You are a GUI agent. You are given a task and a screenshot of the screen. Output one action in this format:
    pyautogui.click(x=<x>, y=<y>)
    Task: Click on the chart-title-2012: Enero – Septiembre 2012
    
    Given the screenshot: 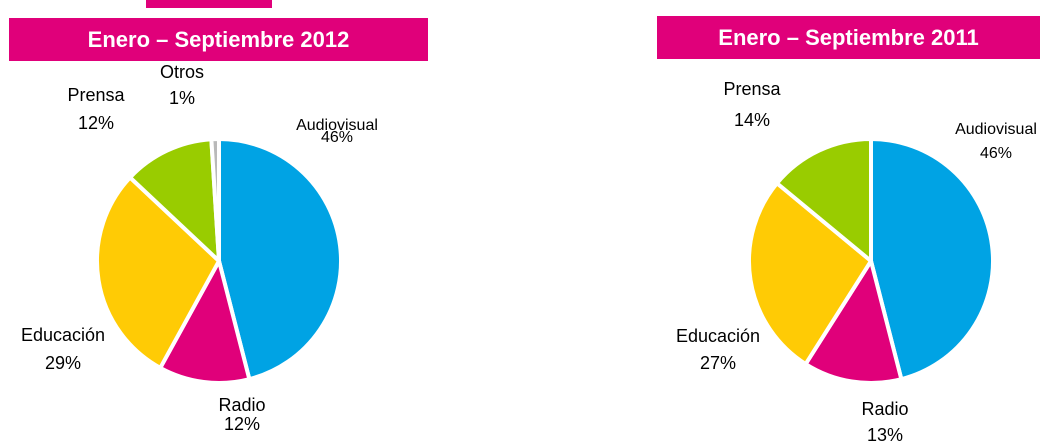 What is the action you would take?
    pyautogui.click(x=218, y=39)
    